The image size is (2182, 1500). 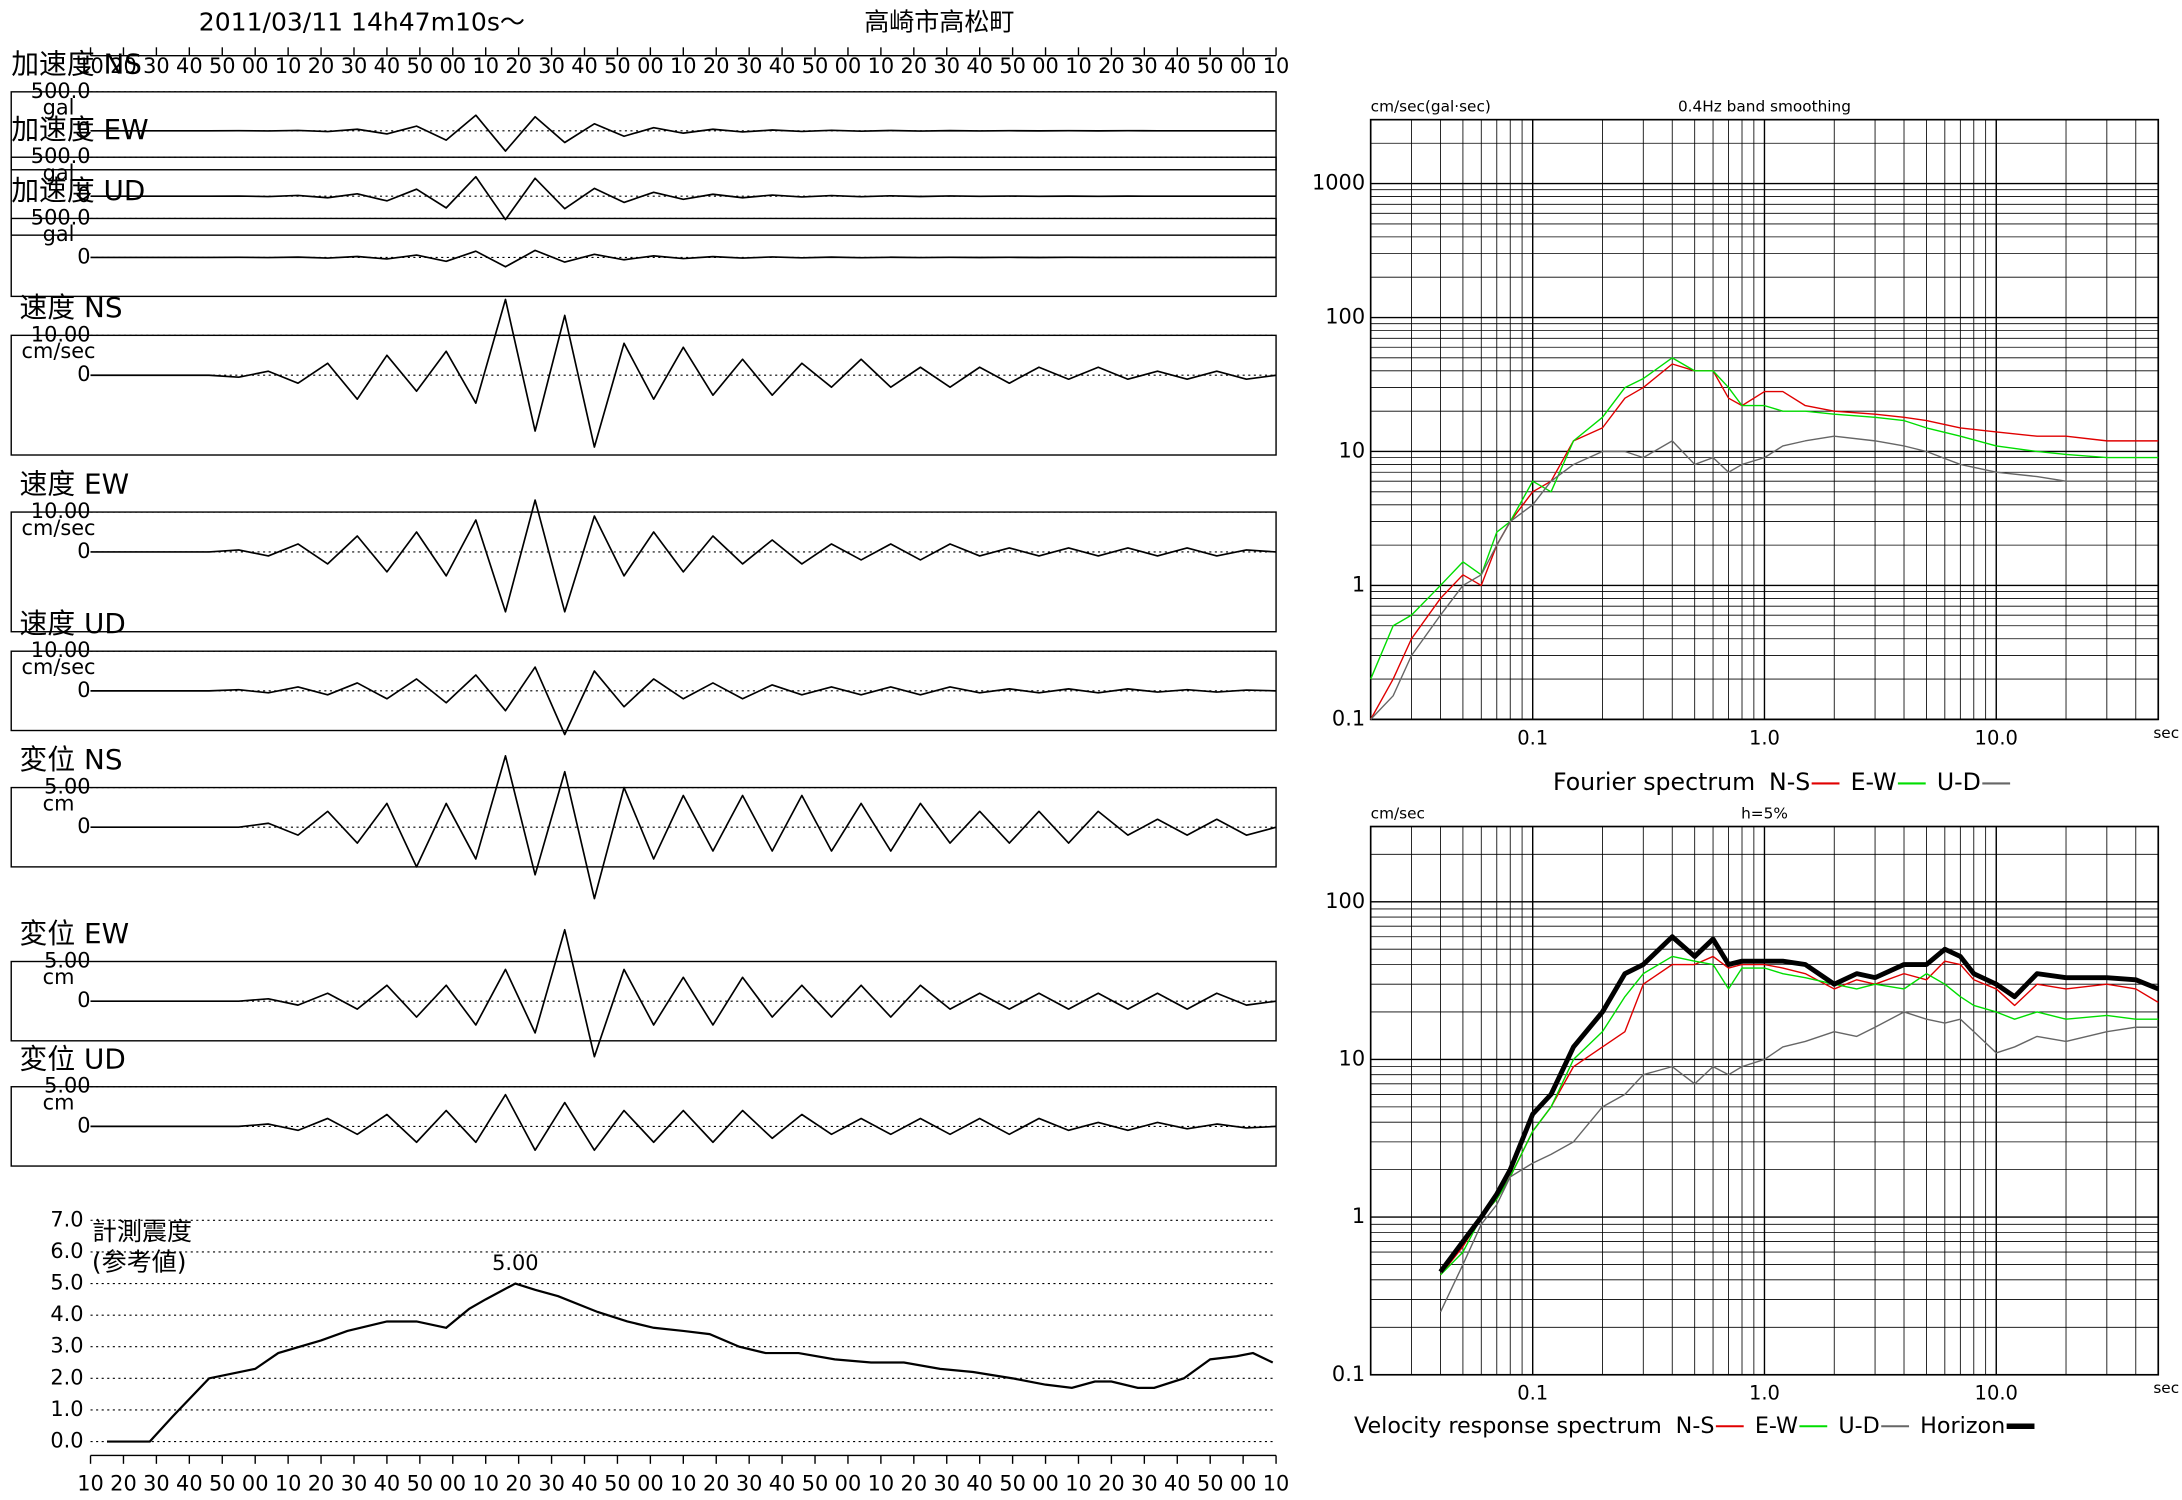 What do you see at coordinates (690, 1362) in the screenshot?
I see `intensity-line` at bounding box center [690, 1362].